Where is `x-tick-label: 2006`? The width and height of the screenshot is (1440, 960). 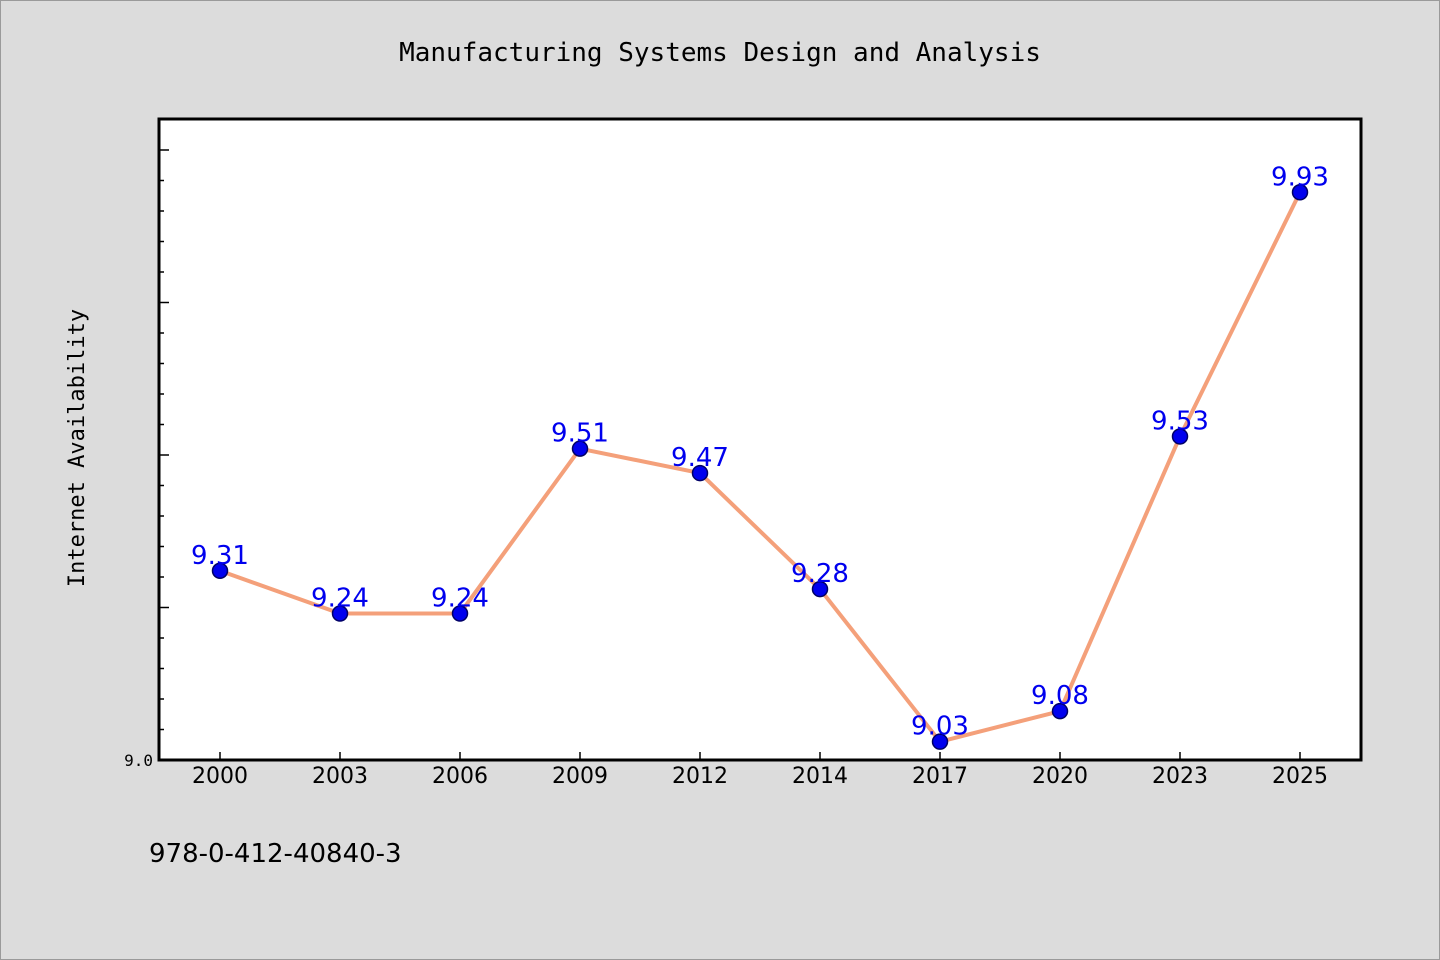
x-tick-label: 2006 is located at coordinates (460, 776).